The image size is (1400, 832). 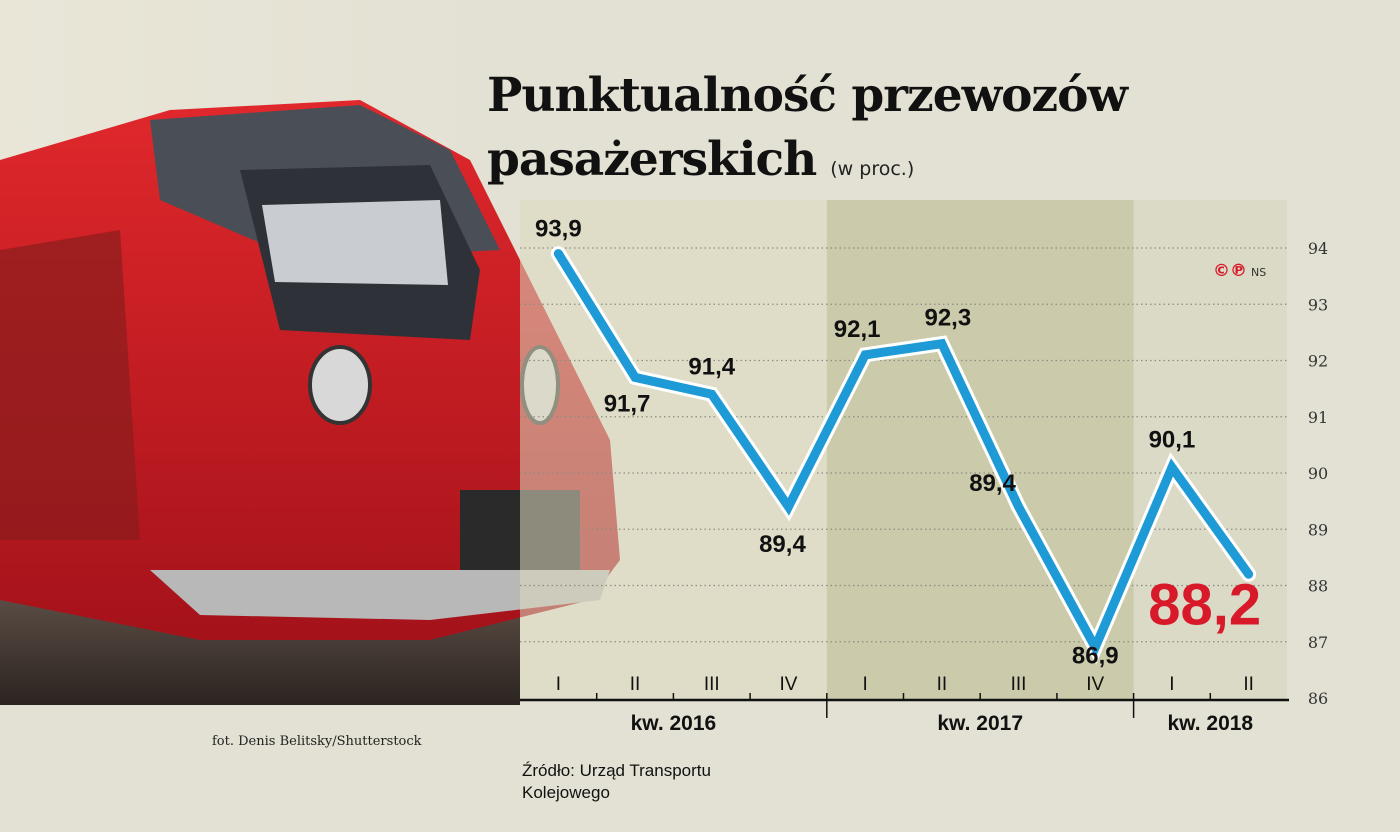 I want to click on data-label: 88,2, so click(x=1204, y=604).